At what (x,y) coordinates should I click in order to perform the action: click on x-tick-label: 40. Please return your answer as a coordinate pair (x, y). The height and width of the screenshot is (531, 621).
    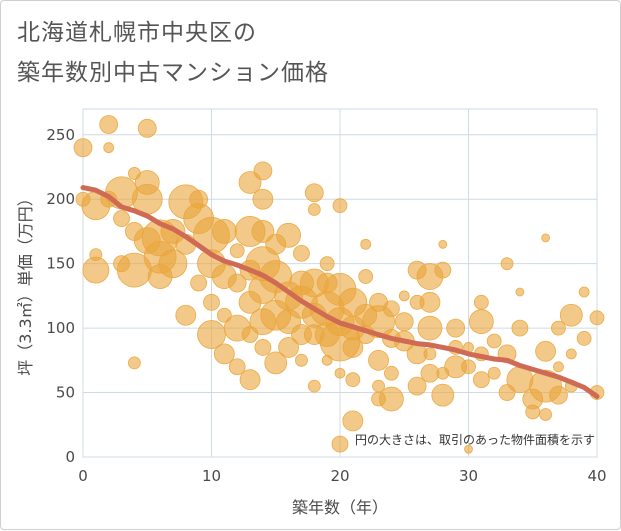
    Looking at the image, I should click on (596, 476).